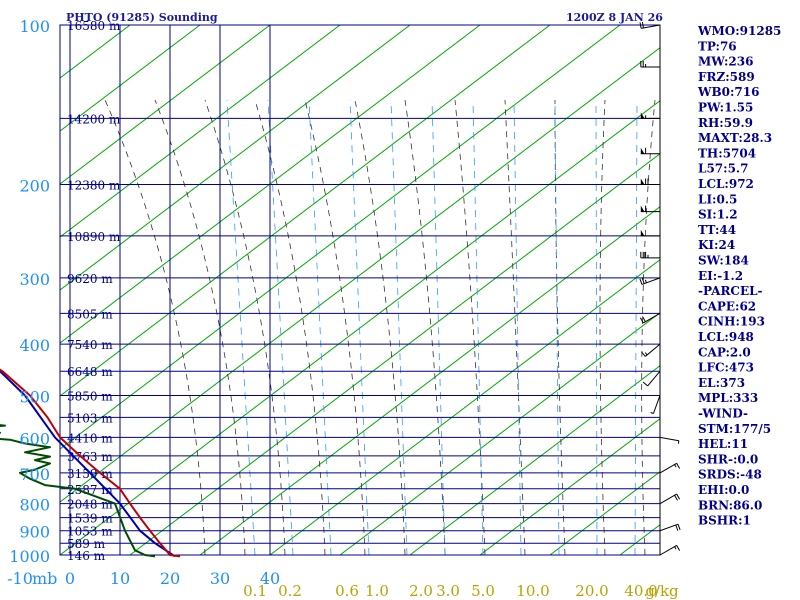 The height and width of the screenshot is (600, 800). What do you see at coordinates (90, 519) in the screenshot?
I see `height-label: 1539 m` at bounding box center [90, 519].